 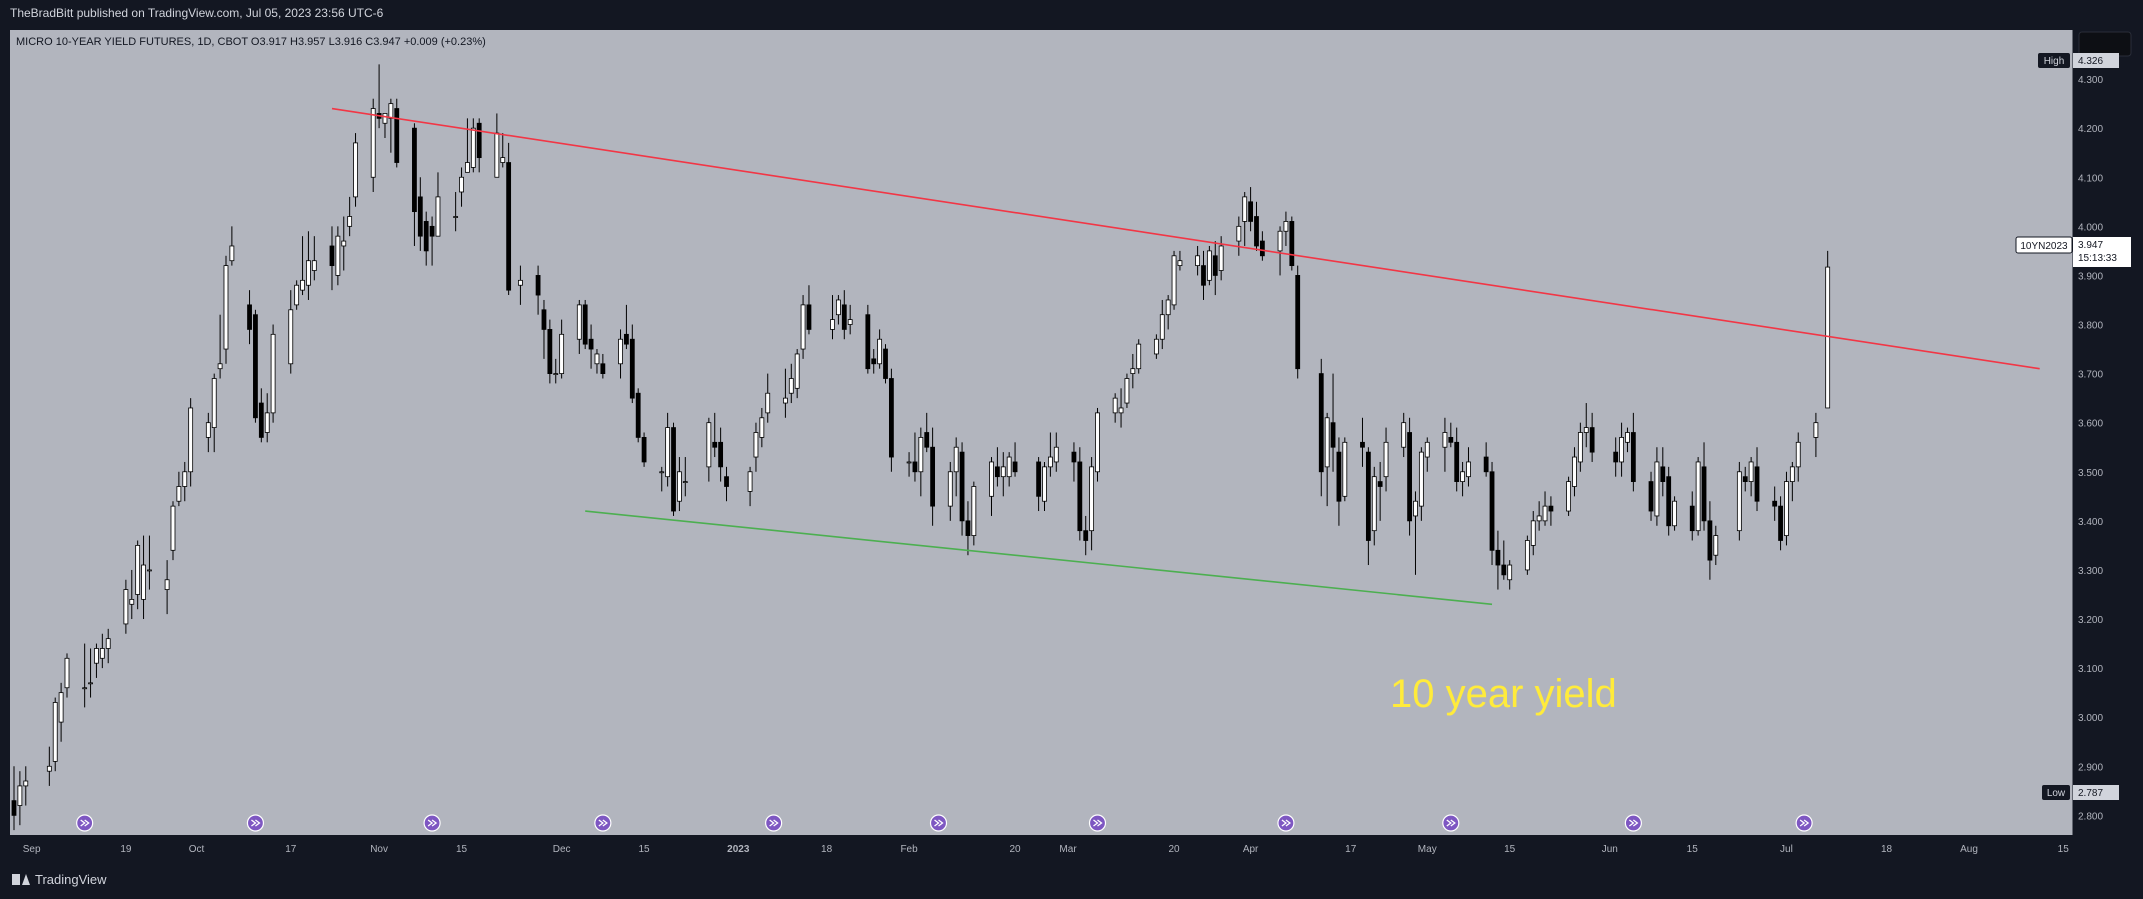 I want to click on x-tick-label: Oct, so click(x=197, y=849).